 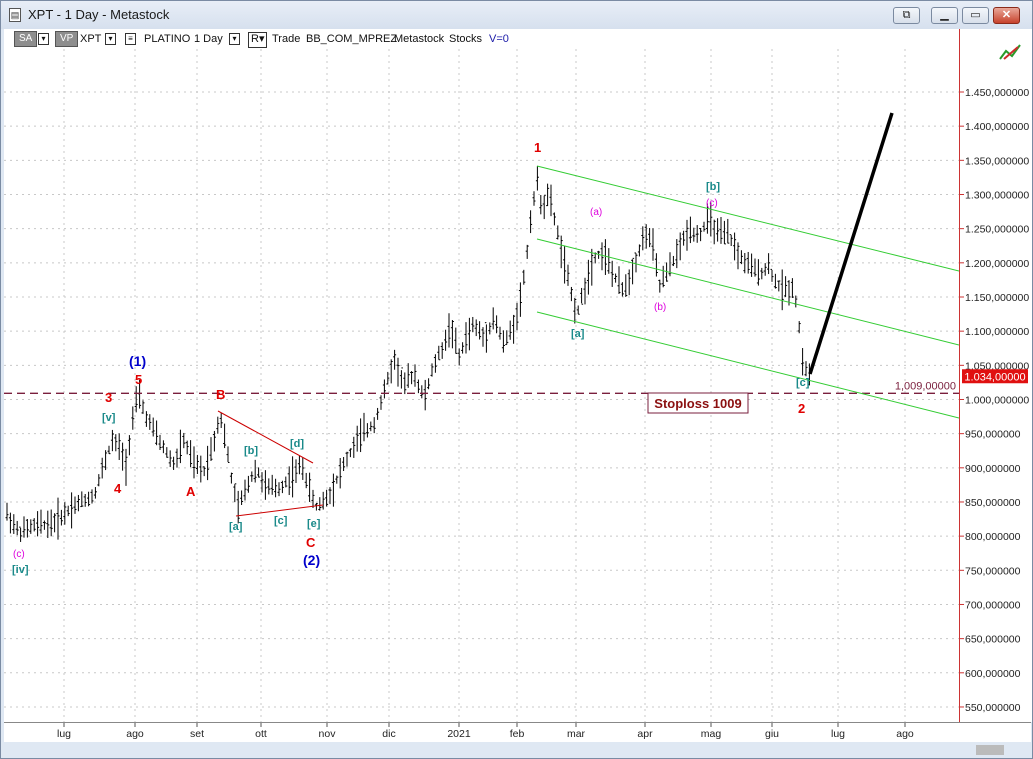 I want to click on y-tick-label: 1.450,000000, so click(x=997, y=93).